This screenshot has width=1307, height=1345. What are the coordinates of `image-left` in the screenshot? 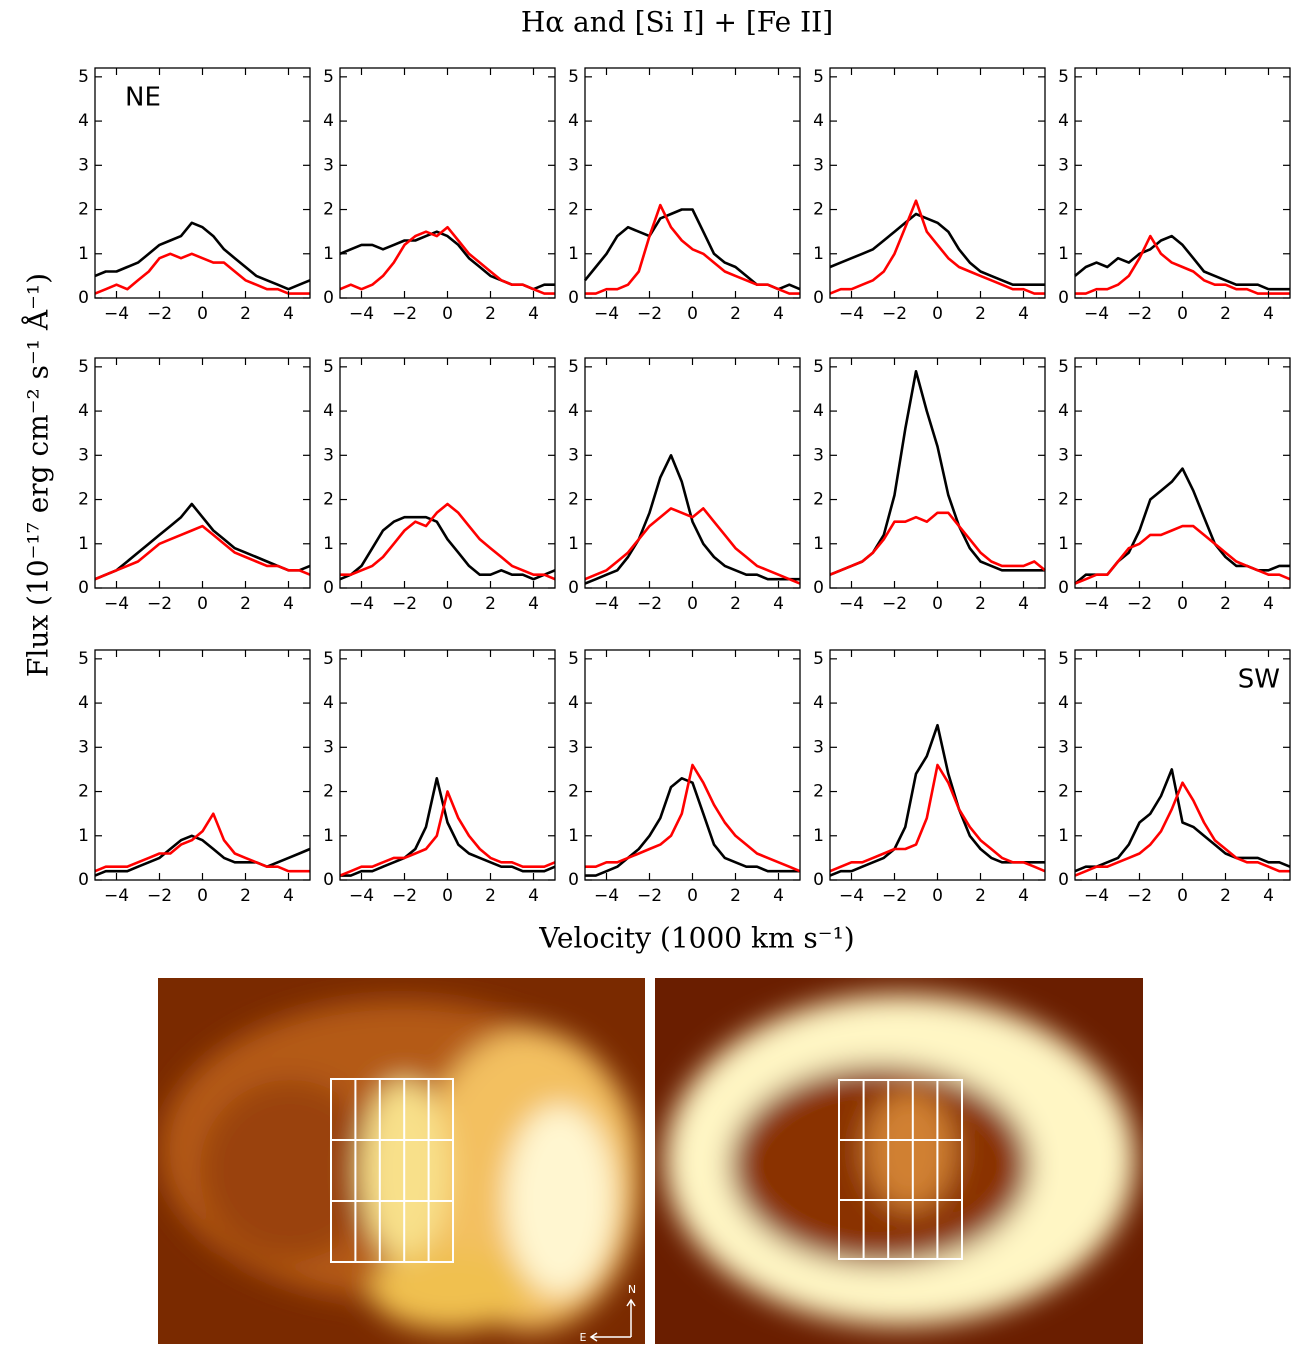 It's located at (401, 1161).